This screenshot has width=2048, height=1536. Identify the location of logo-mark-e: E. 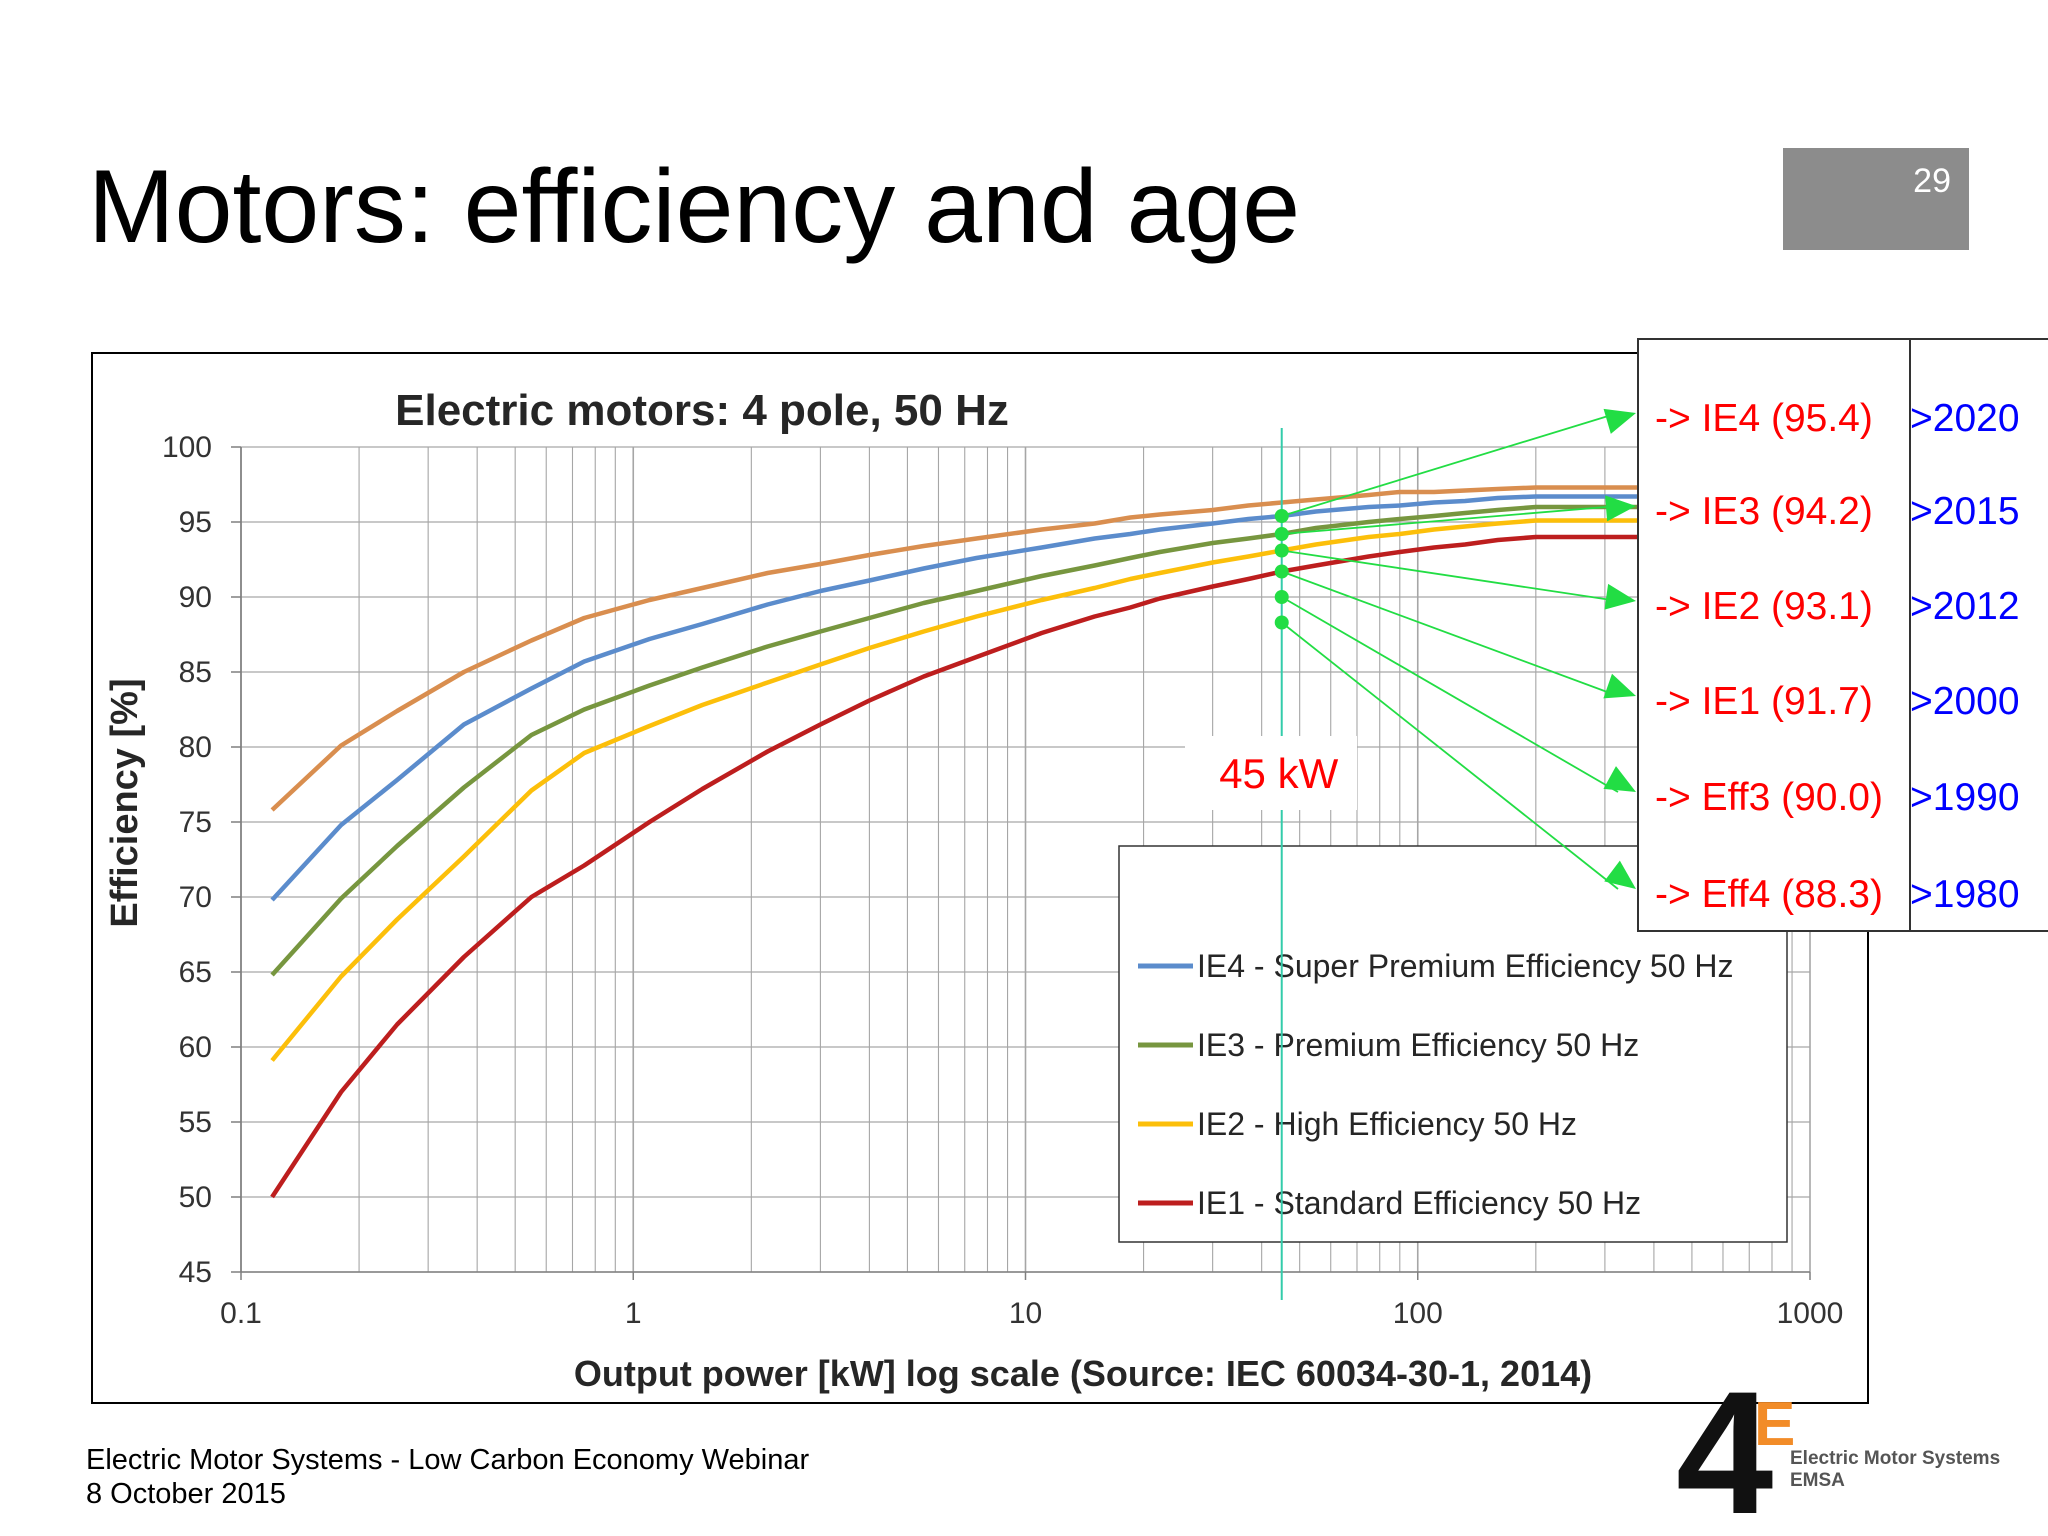
(1774, 1424).